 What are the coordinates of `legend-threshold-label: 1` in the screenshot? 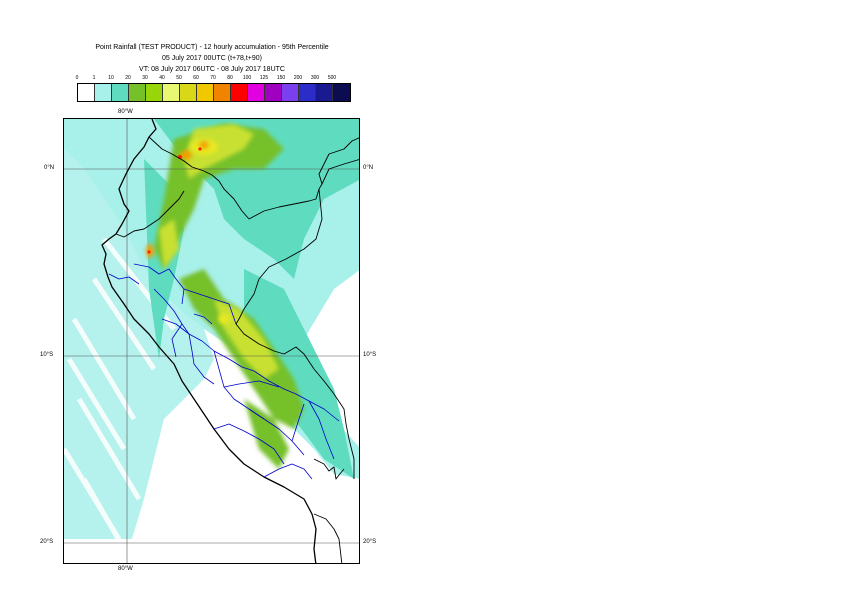 It's located at (94, 78).